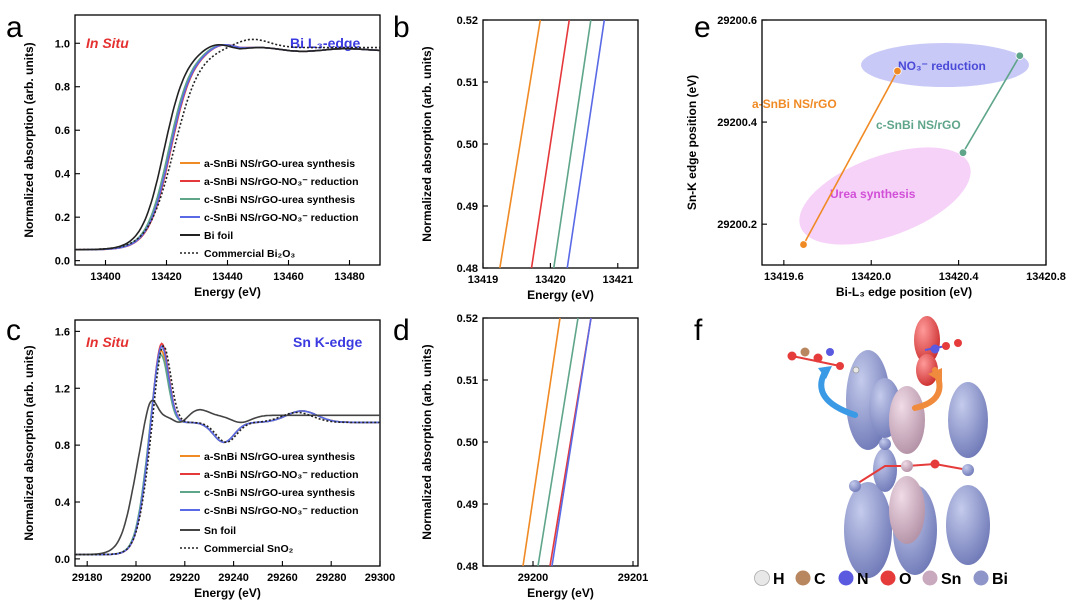 This screenshot has width=1080, height=611. What do you see at coordinates (737, 21) in the screenshot?
I see `y-tick-label-e: 29200.6` at bounding box center [737, 21].